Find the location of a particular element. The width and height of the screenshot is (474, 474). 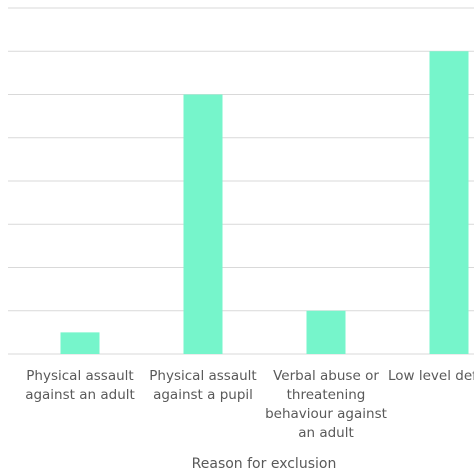

x-tick-label: Physical assault against a pupil is located at coordinates (203, 385).